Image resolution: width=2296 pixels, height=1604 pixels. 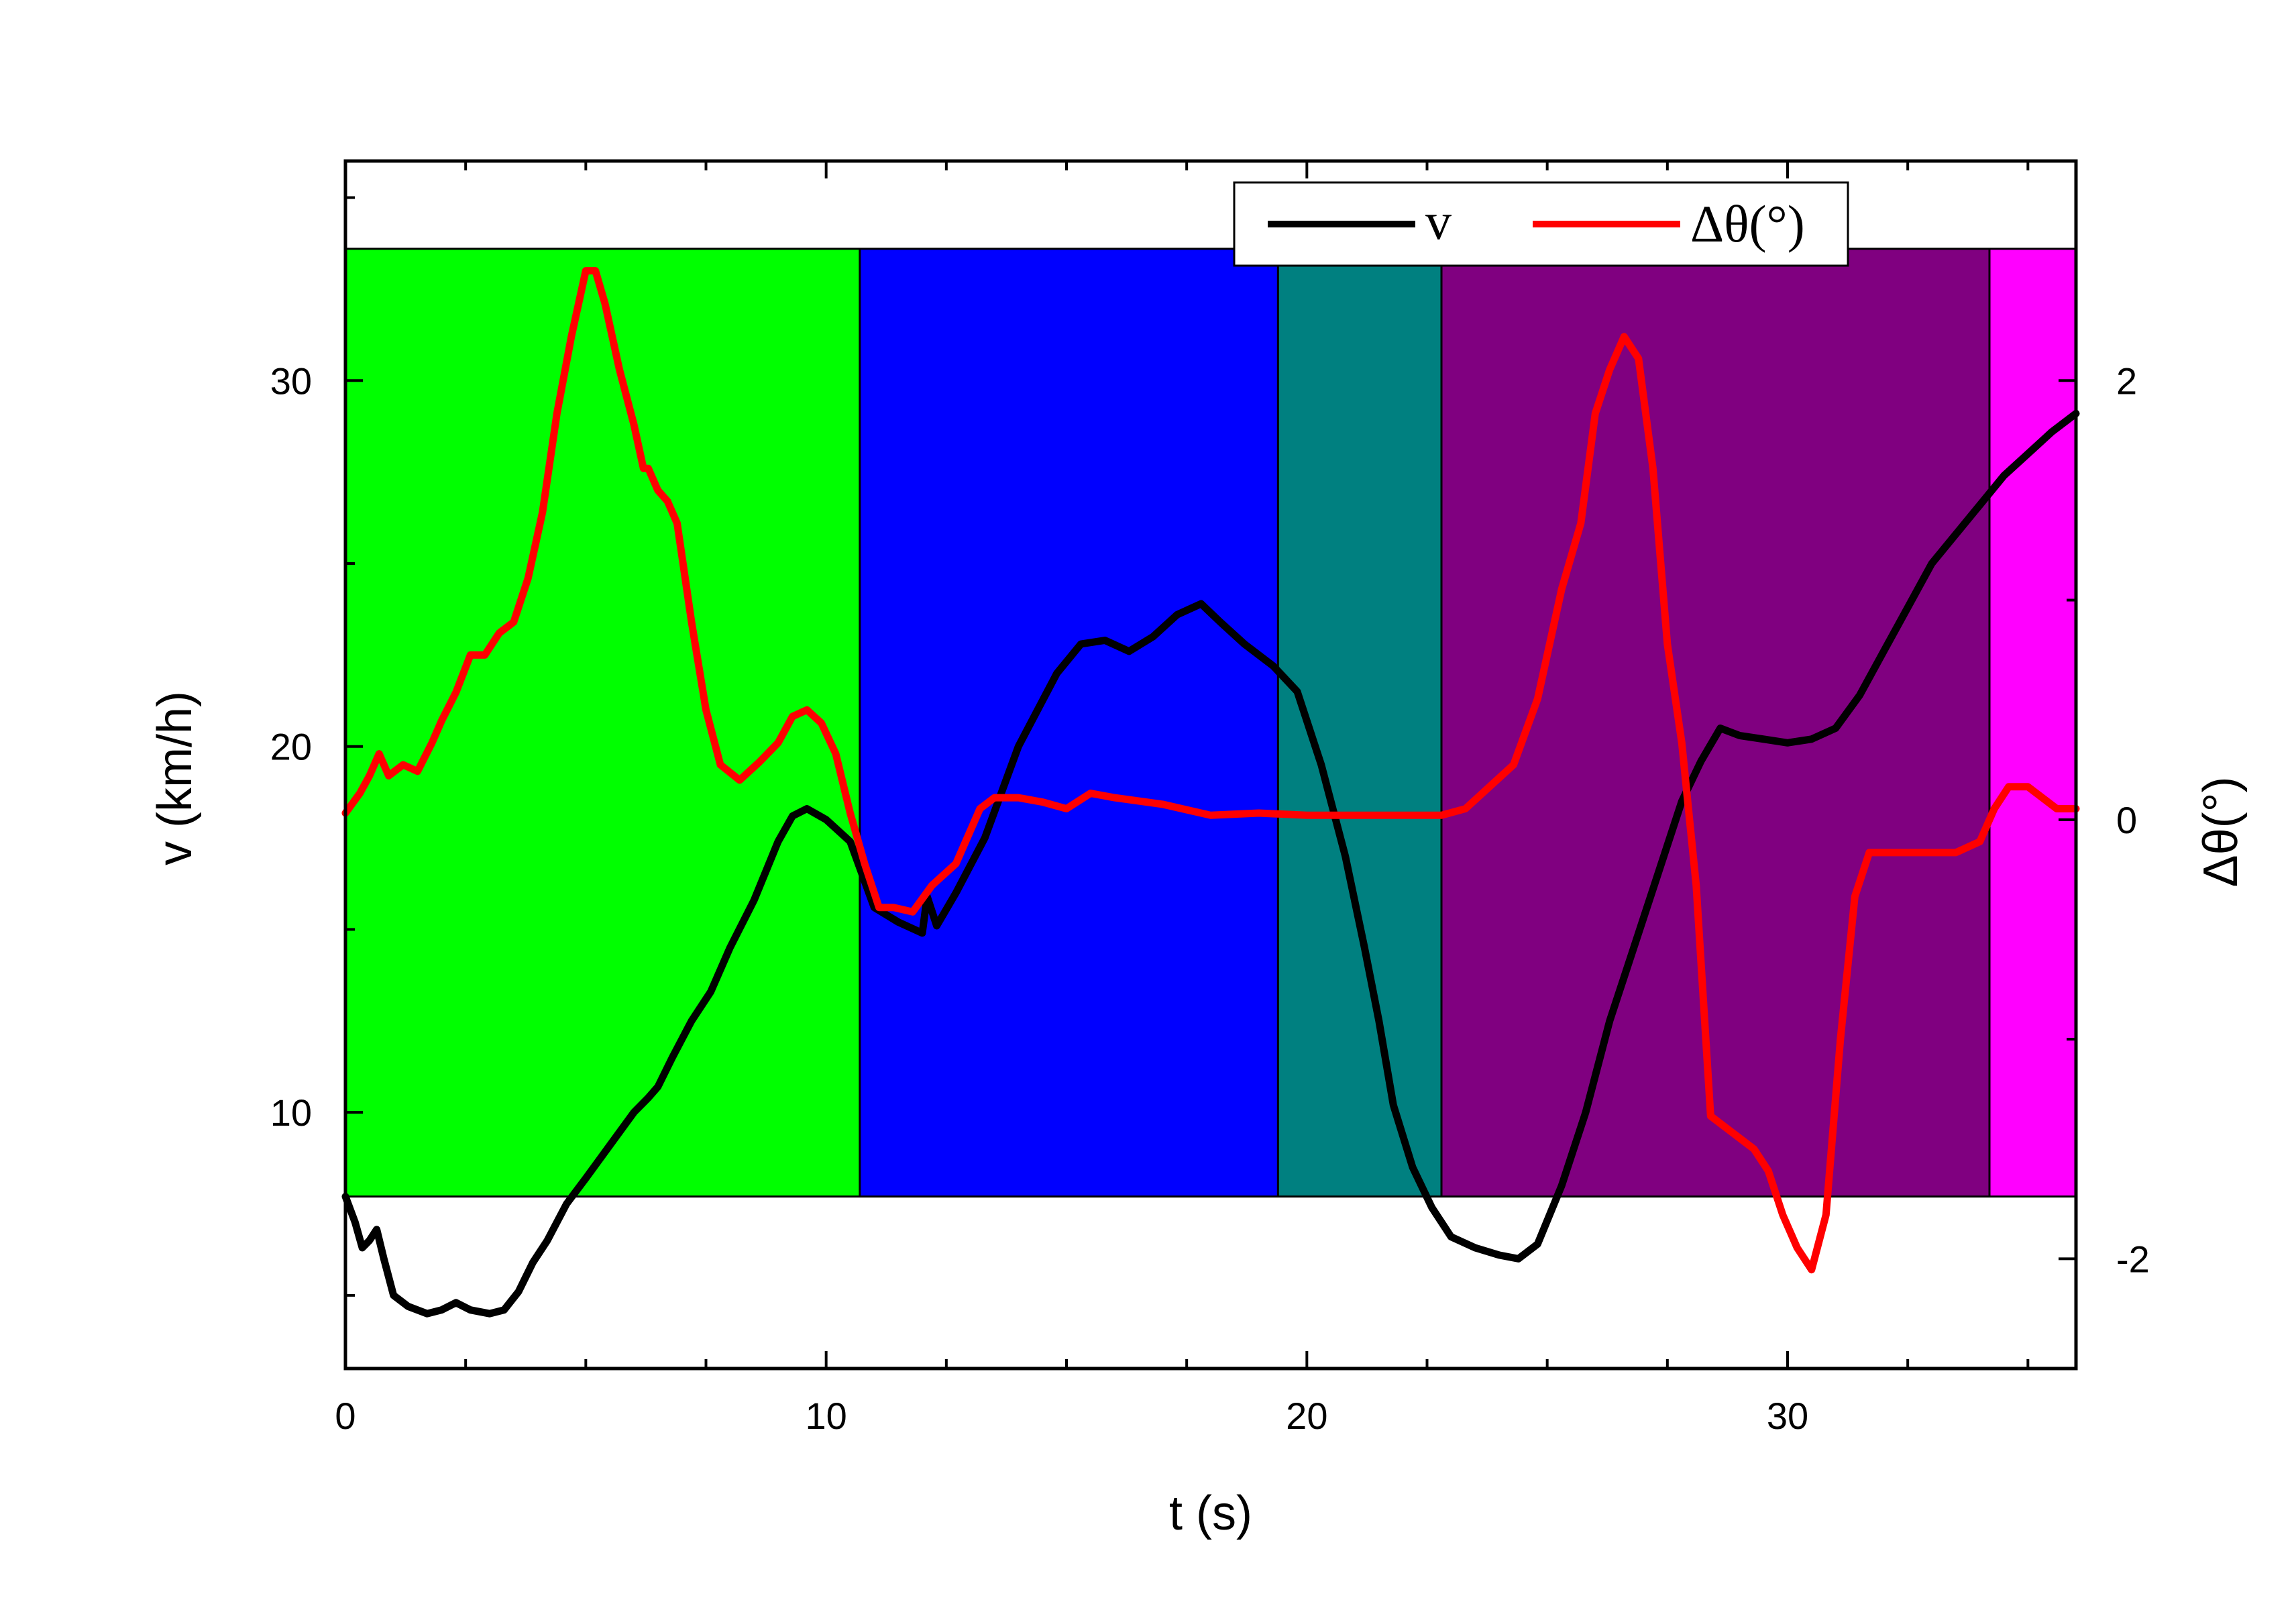 I want to click on y-axis-right: -2 0 2, so click(x=2104, y=820).